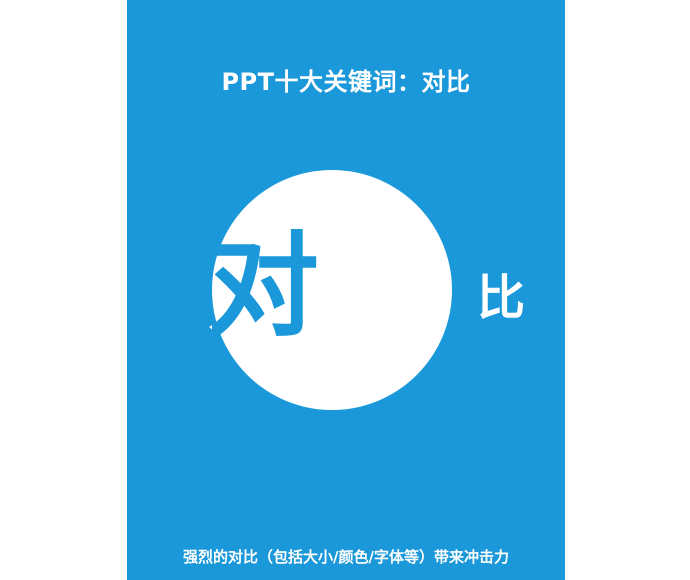 This screenshot has width=690, height=580. Describe the element at coordinates (169, 290) in the screenshot. I see `char-overflow-clip: 对` at that location.